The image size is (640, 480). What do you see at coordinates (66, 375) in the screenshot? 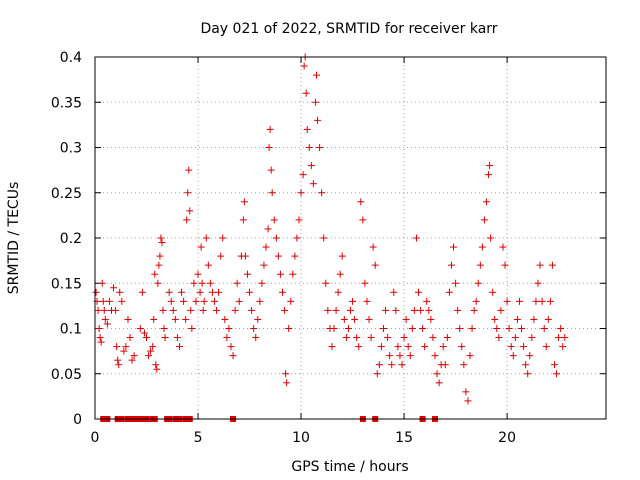
I see `y-tick-label: 0.05` at bounding box center [66, 375].